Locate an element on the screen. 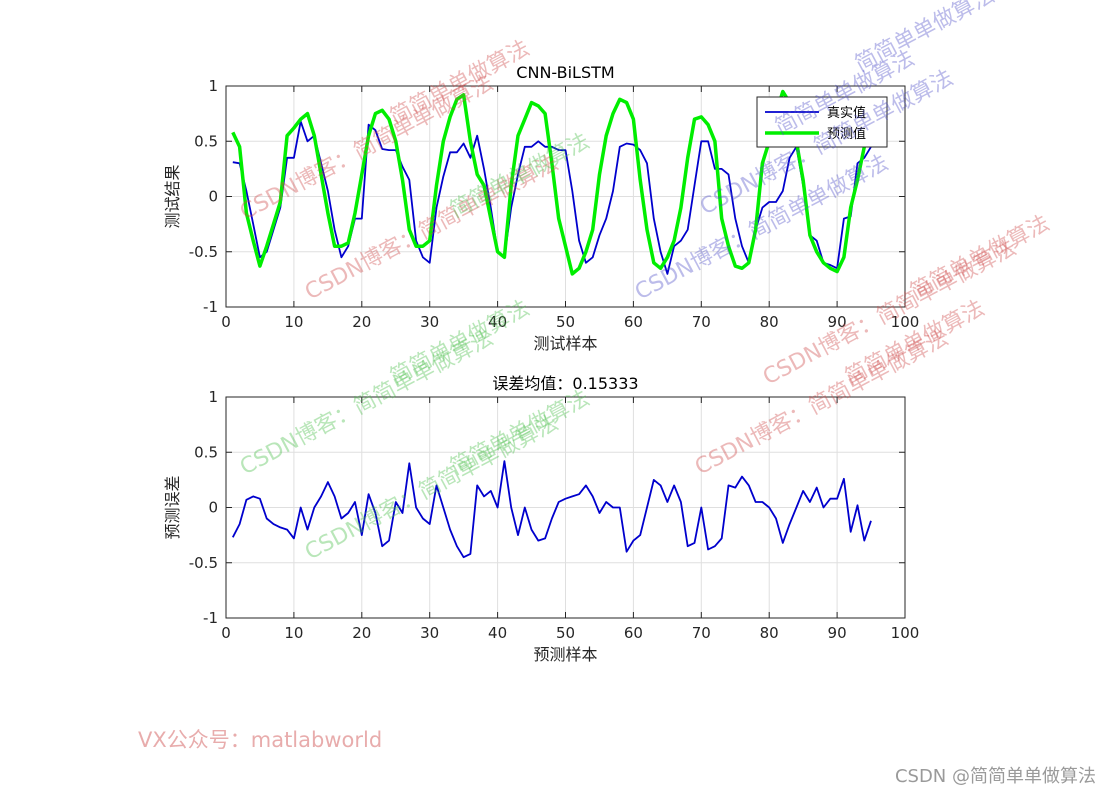  footer-vx-account: VX公众号：matlabworld is located at coordinates (260, 740).